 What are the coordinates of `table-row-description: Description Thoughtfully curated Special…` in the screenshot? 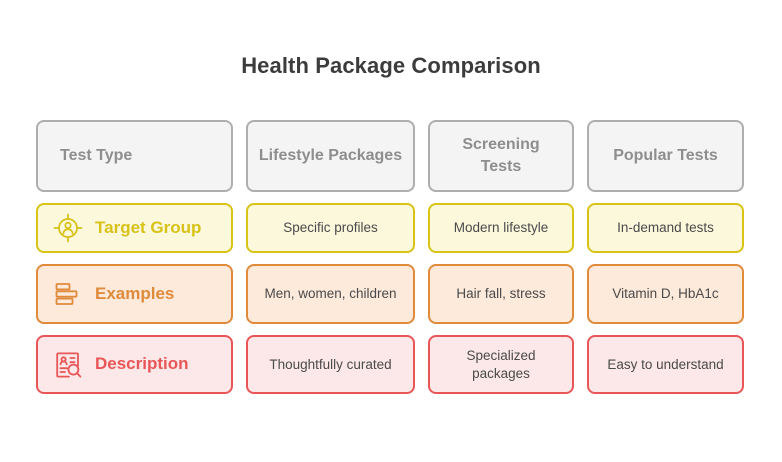 It's located at (390, 364).